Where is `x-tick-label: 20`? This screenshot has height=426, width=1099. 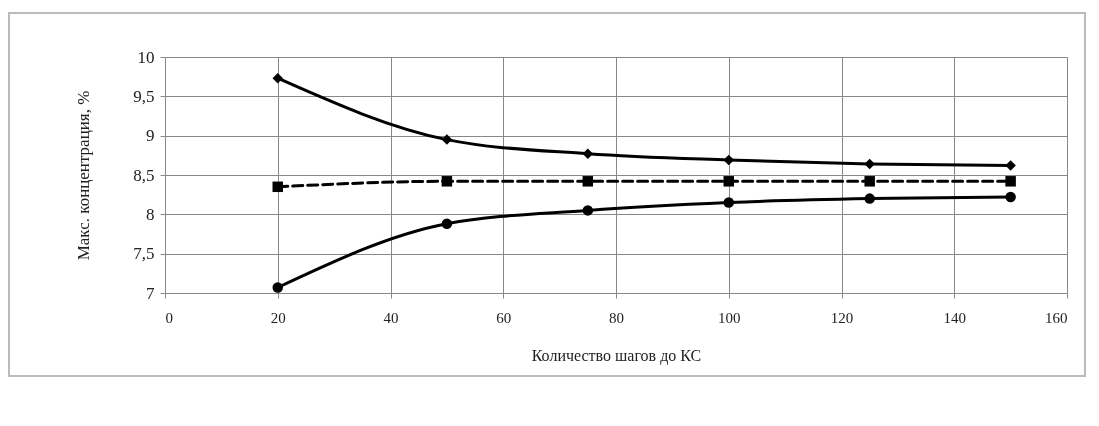 x-tick-label: 20 is located at coordinates (278, 317).